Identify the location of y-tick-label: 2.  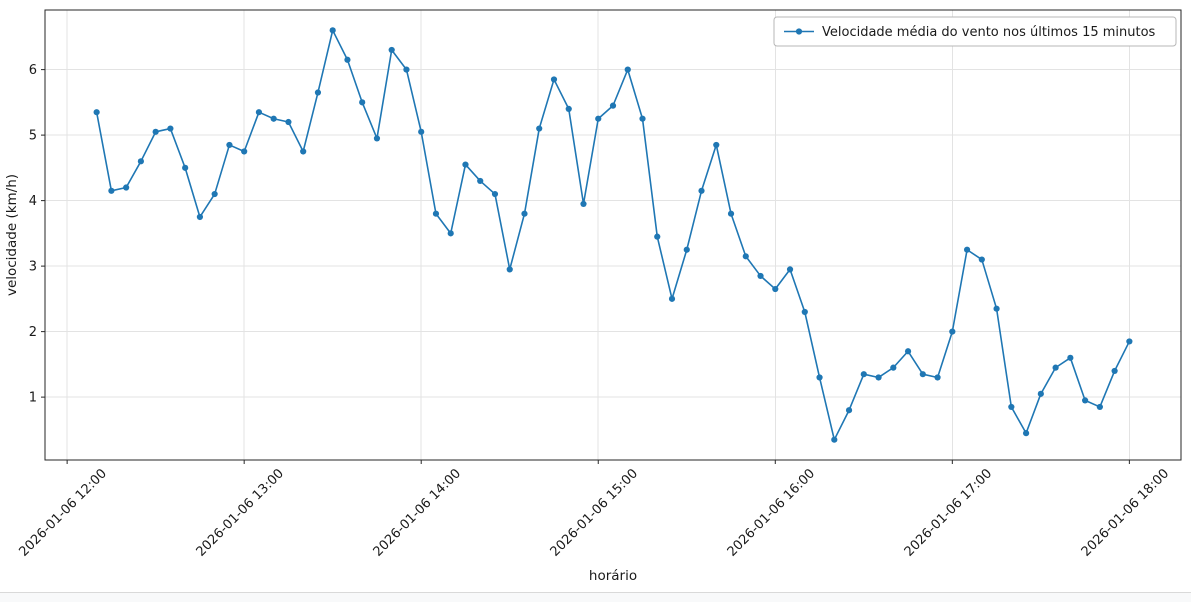
(33, 332).